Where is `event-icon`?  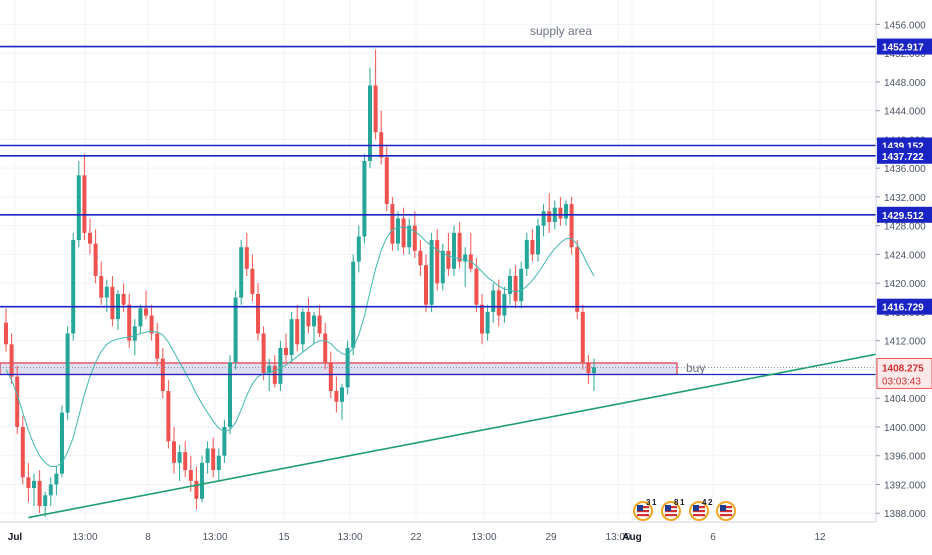
event-icon is located at coordinates (726, 511).